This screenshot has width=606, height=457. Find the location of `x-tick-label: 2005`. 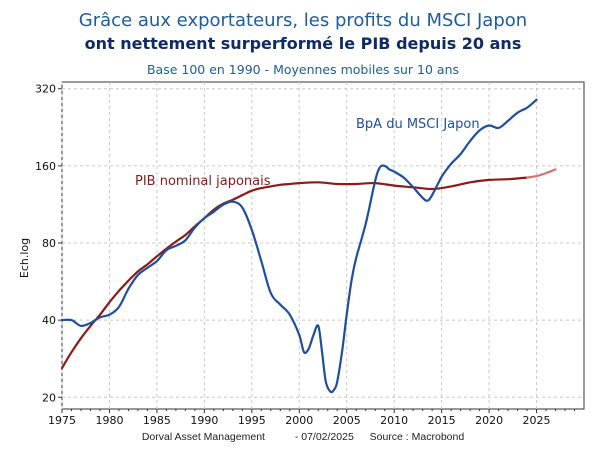

x-tick-label: 2005 is located at coordinates (347, 420).